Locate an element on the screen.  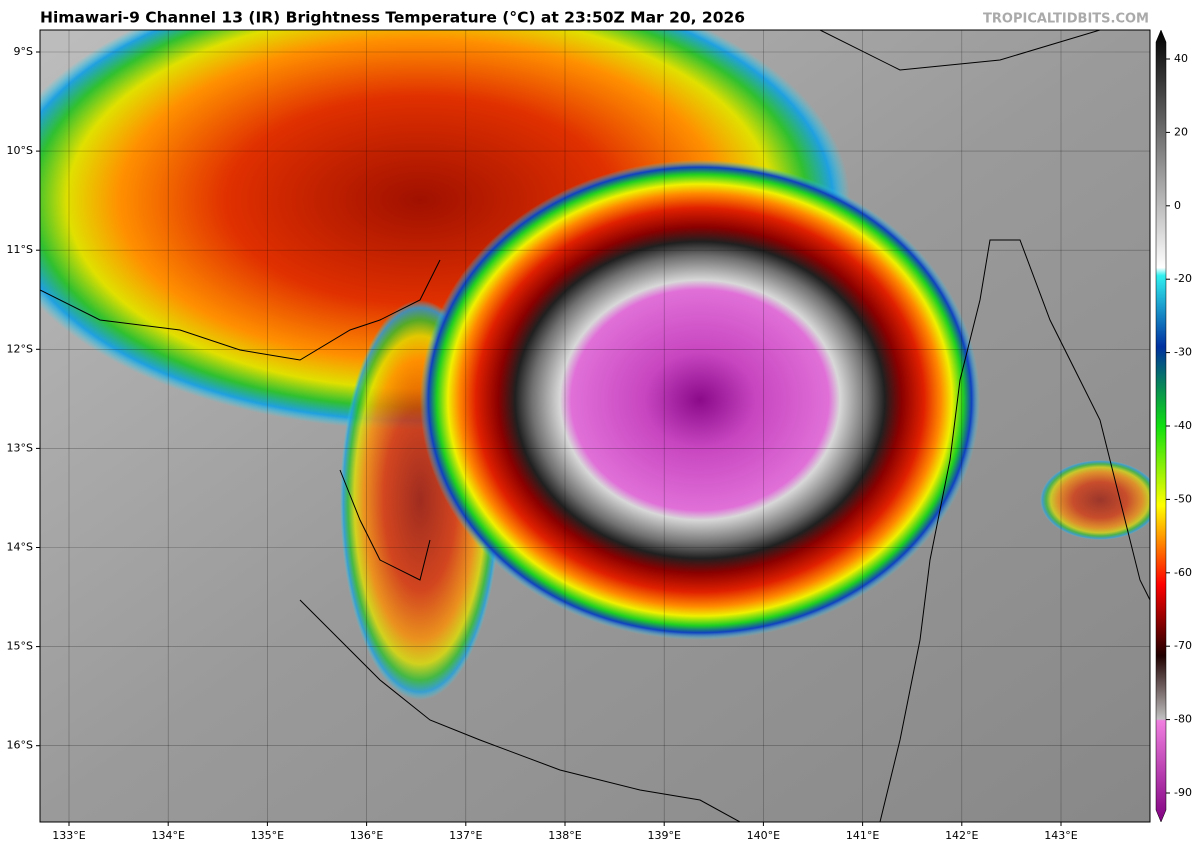
lat-label: 10°S is located at coordinates (20, 150).